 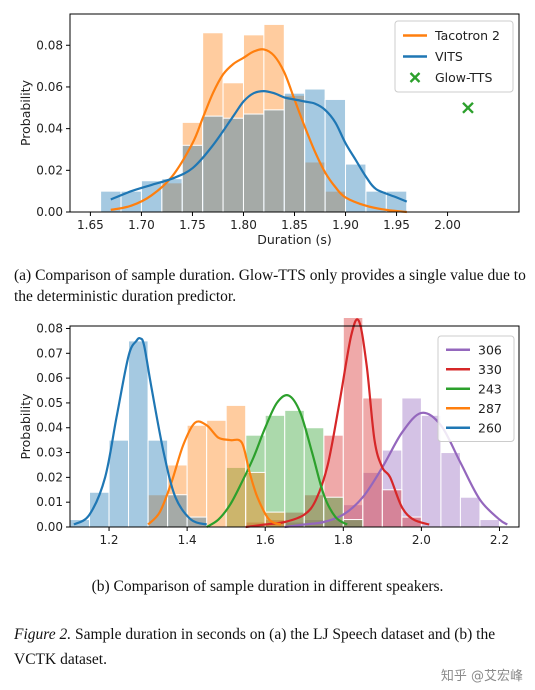 I want to click on figure-label: Figure 2., so click(x=43, y=634).